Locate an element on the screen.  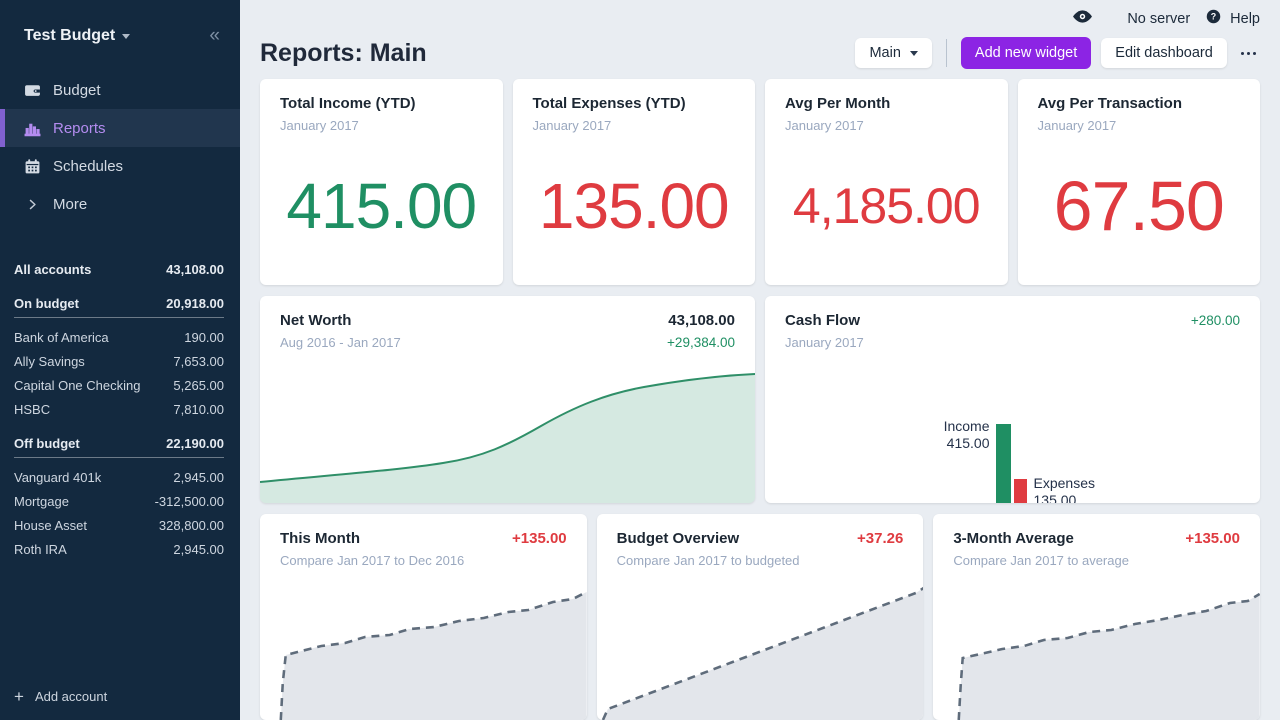
cash-flow-change: +280.00 is located at coordinates (1215, 321).